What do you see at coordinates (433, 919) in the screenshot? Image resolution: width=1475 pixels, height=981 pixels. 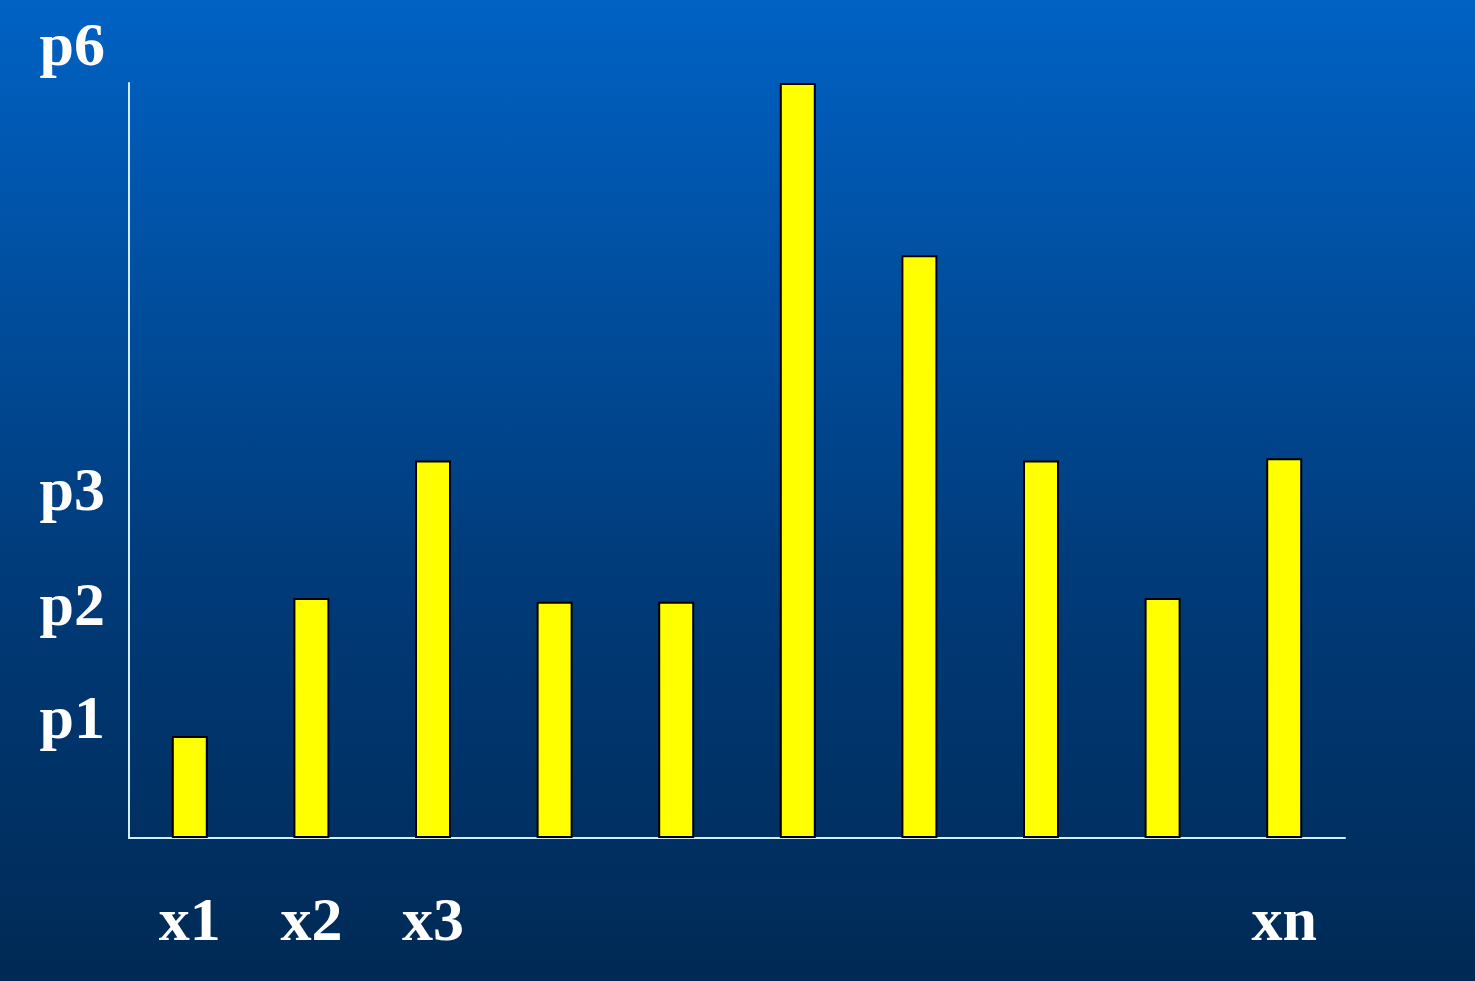 I see `x-tick-label: x3` at bounding box center [433, 919].